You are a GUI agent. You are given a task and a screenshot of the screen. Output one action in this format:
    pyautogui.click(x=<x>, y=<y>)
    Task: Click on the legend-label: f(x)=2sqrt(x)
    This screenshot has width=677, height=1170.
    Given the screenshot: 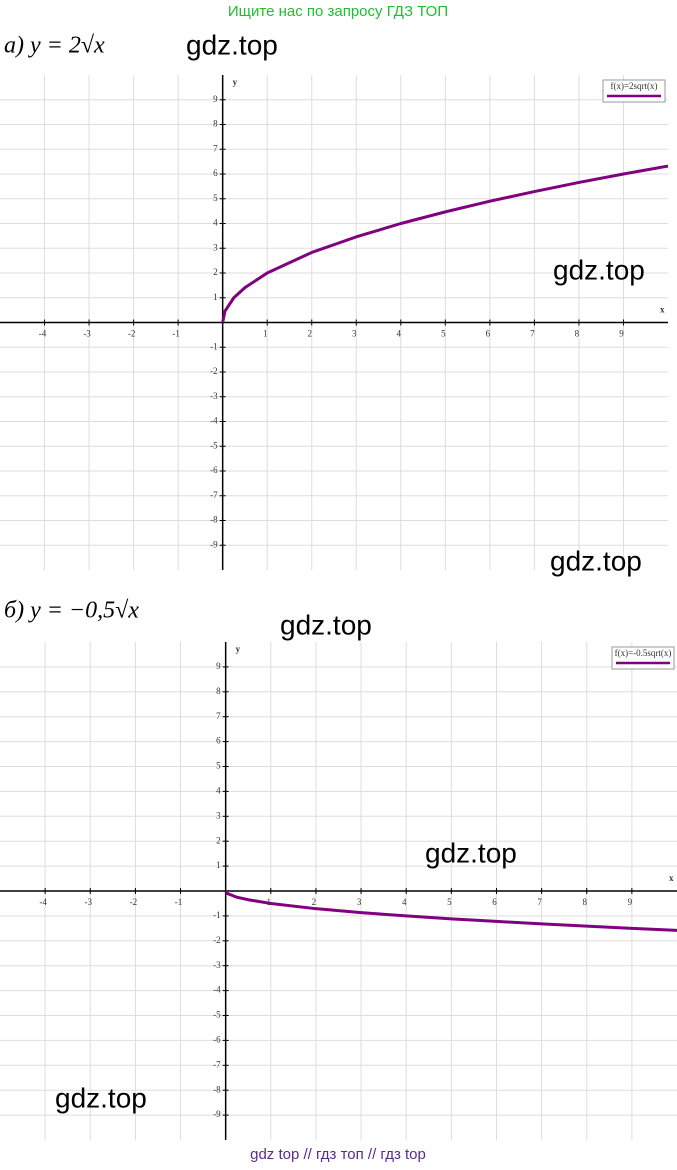 What is the action you would take?
    pyautogui.click(x=633, y=86)
    